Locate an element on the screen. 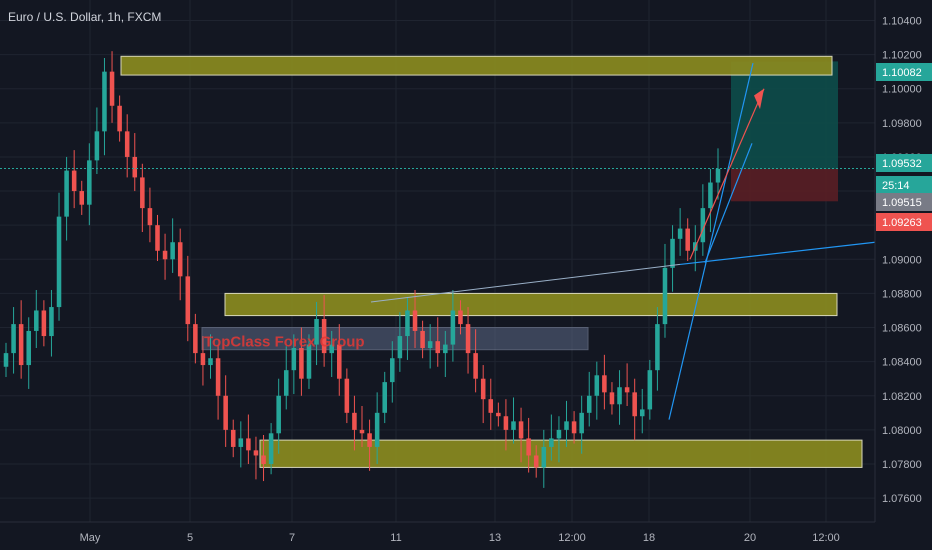  zone-bottom-support is located at coordinates (561, 453).